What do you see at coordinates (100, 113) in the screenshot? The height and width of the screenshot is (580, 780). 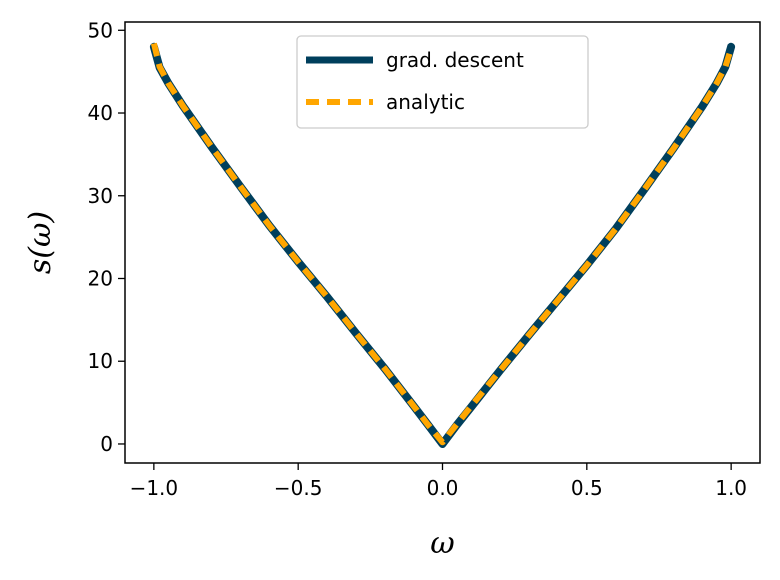 I see `y-tick-label: 40` at bounding box center [100, 113].